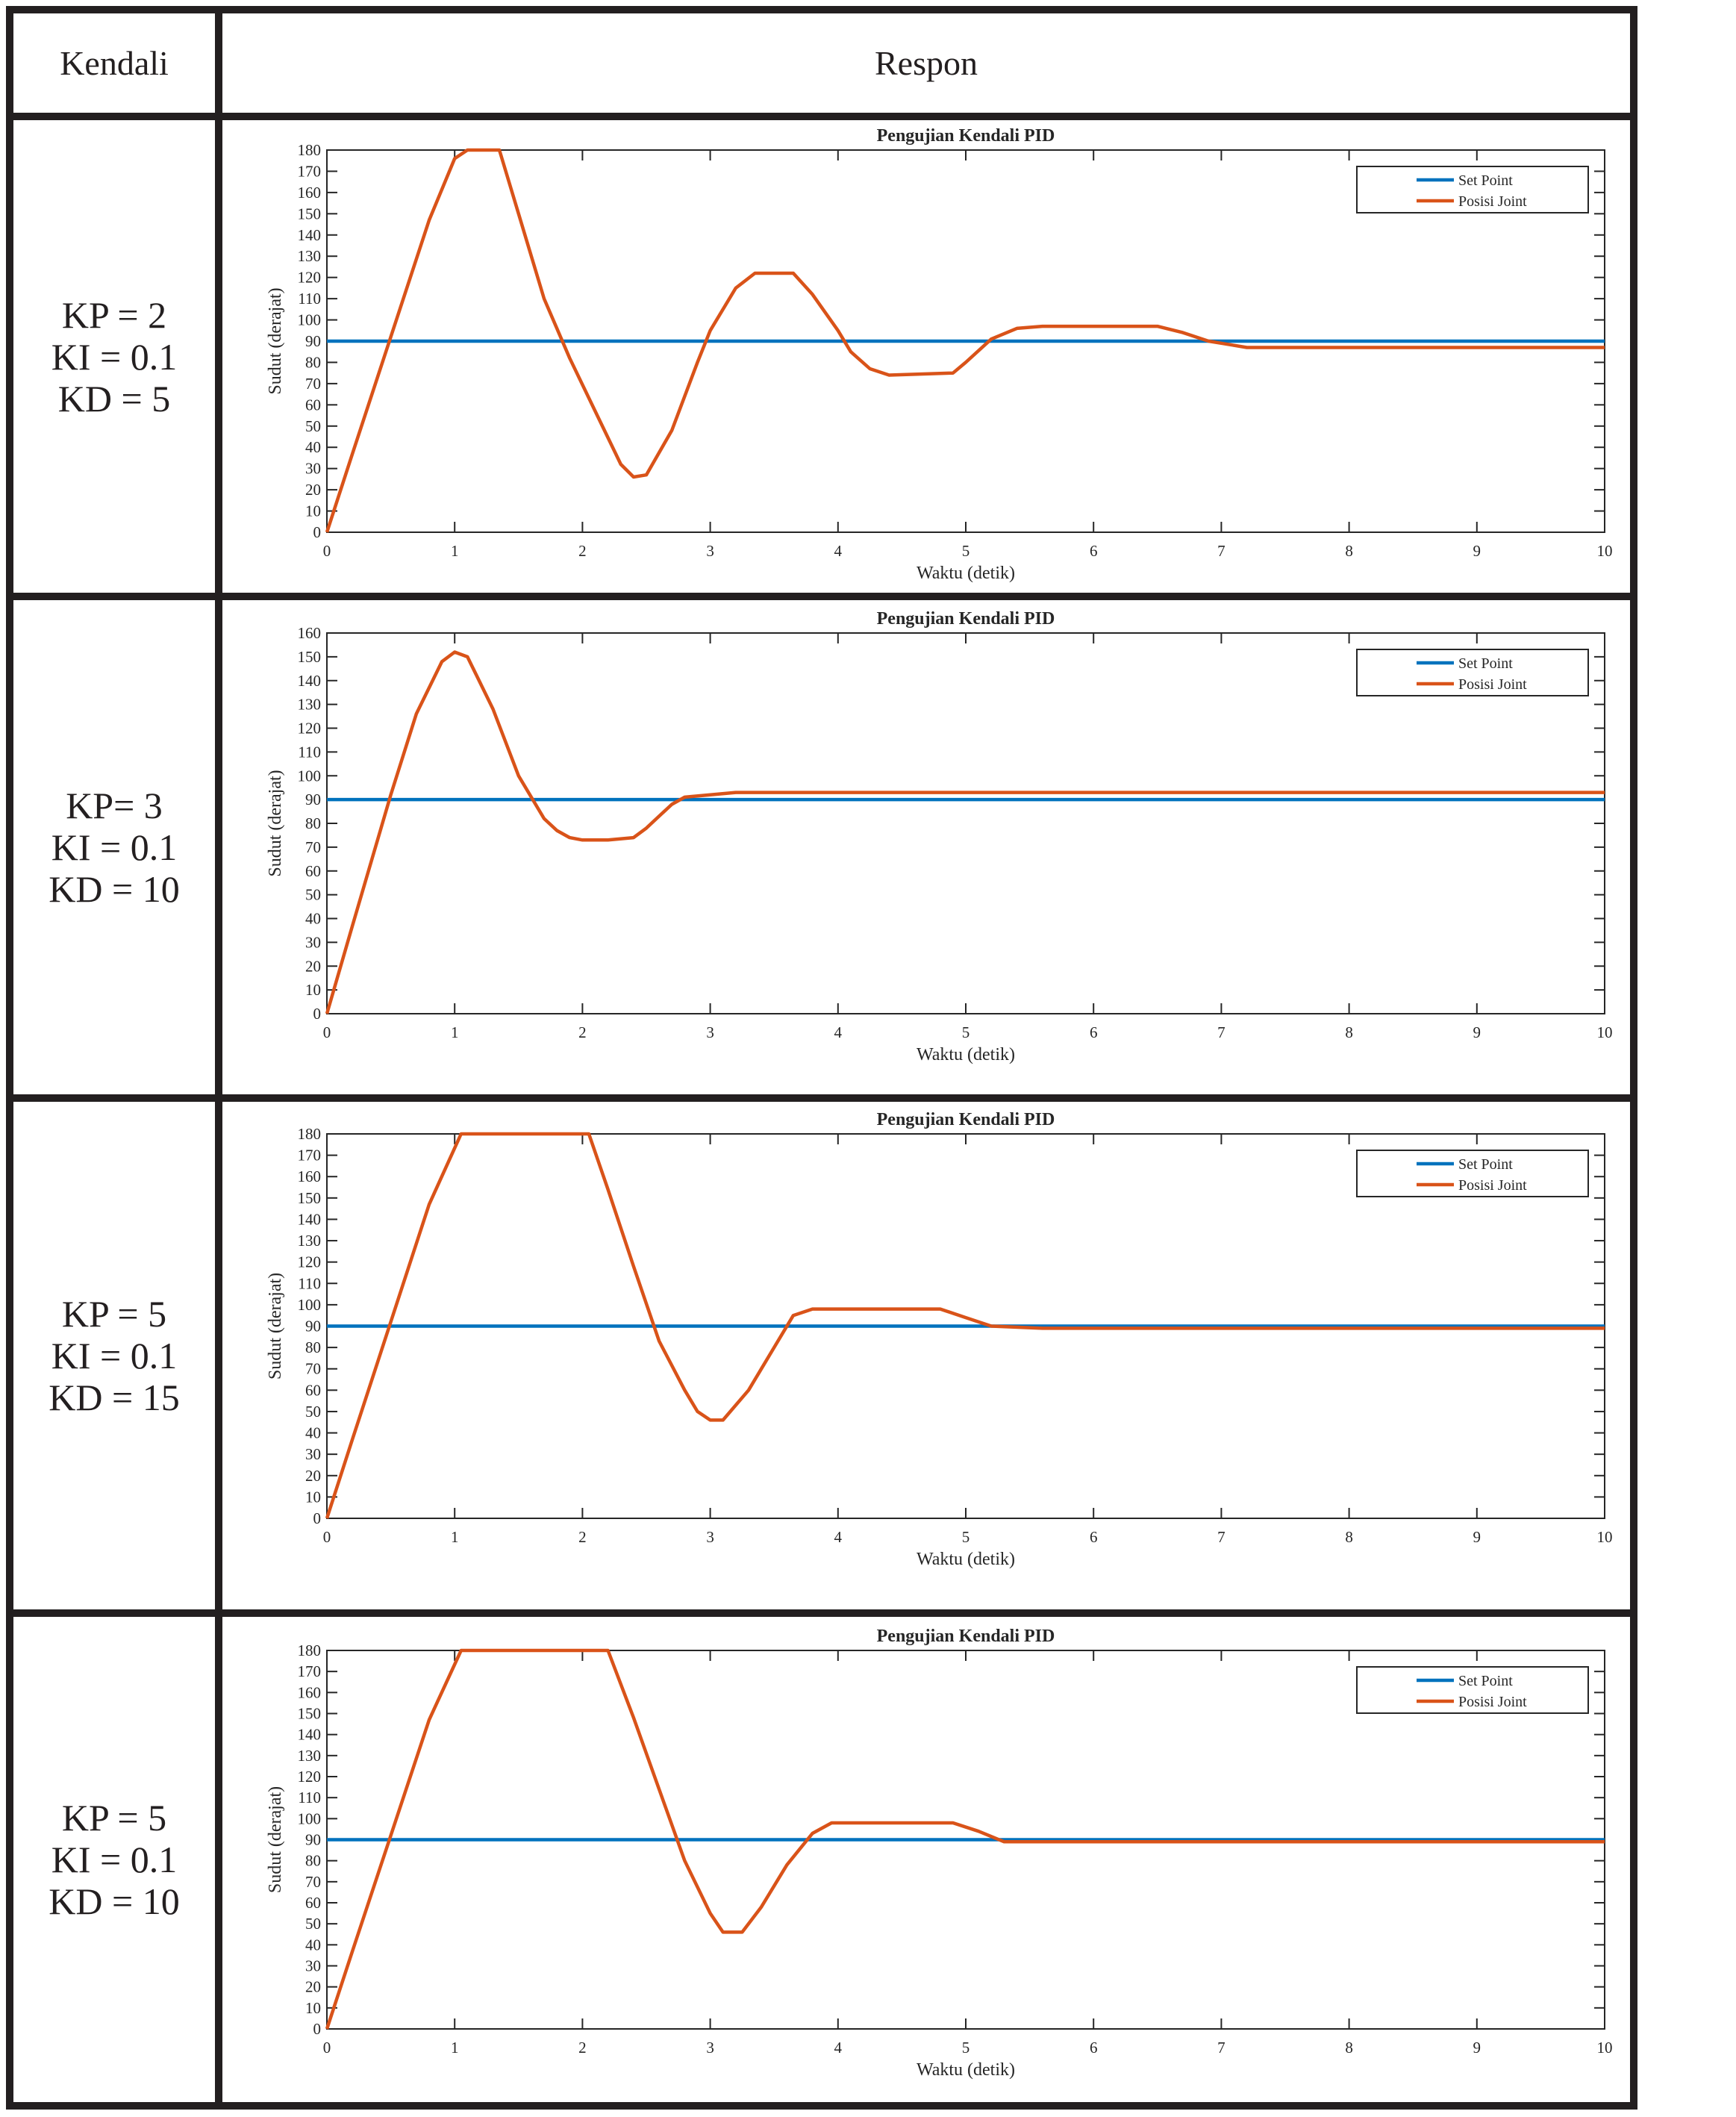 This screenshot has height=2117, width=1736. I want to click on param-kd: KD = 5, so click(114, 398).